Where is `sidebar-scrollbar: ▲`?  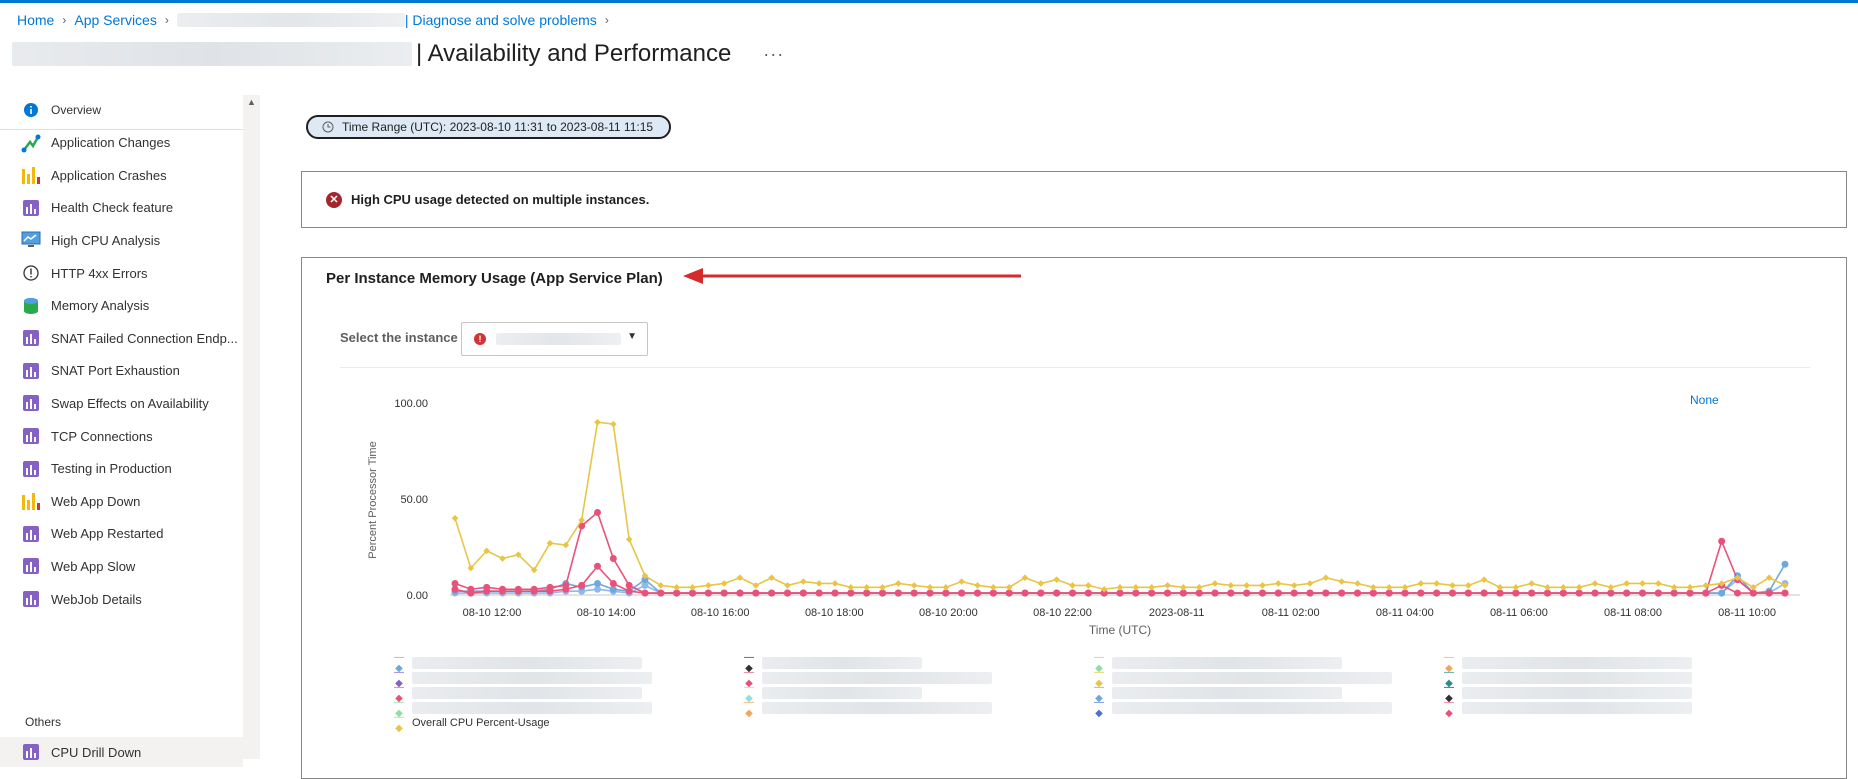
sidebar-scrollbar: ▲ is located at coordinates (251, 427).